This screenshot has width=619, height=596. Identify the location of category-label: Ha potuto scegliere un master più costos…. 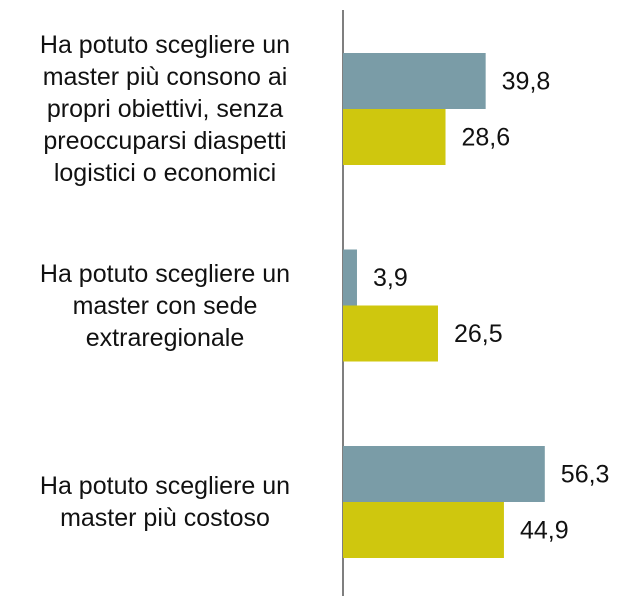
(165, 502).